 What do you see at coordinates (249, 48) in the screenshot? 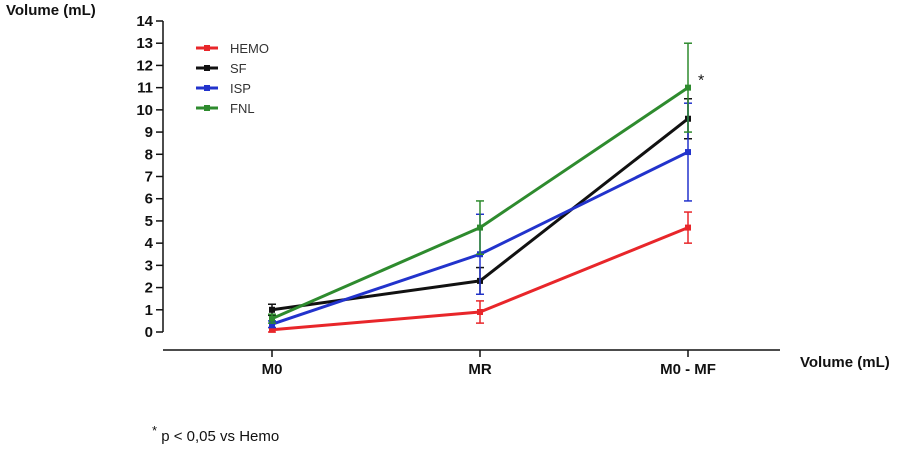
I see `legend-label-hemo: HEMO` at bounding box center [249, 48].